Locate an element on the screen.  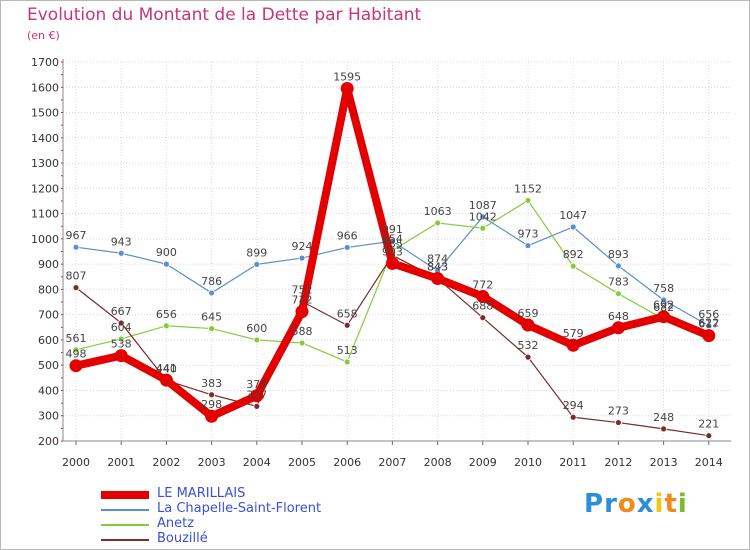
data-label: 604 is located at coordinates (121, 327).